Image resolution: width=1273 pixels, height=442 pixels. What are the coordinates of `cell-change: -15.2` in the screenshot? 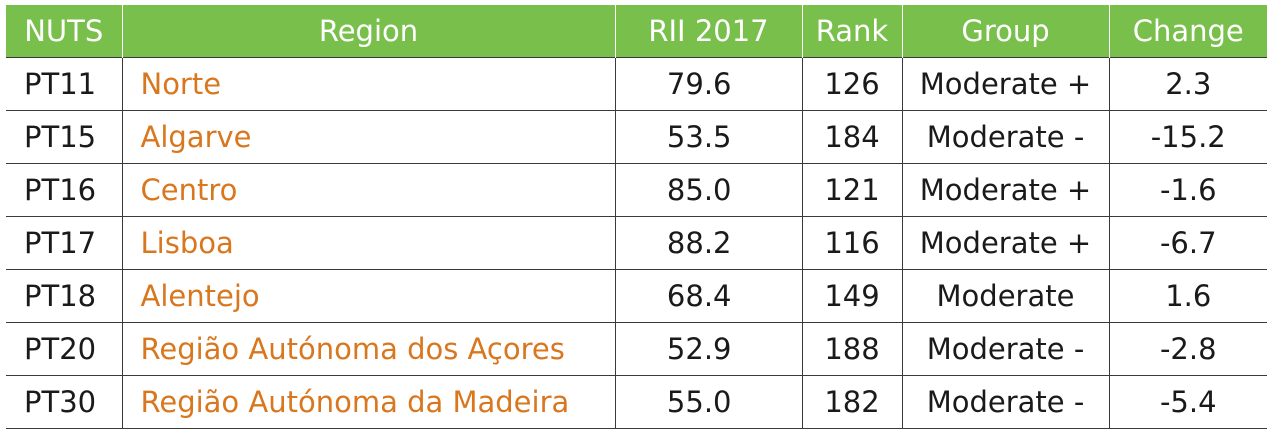 It's located at (1188, 137).